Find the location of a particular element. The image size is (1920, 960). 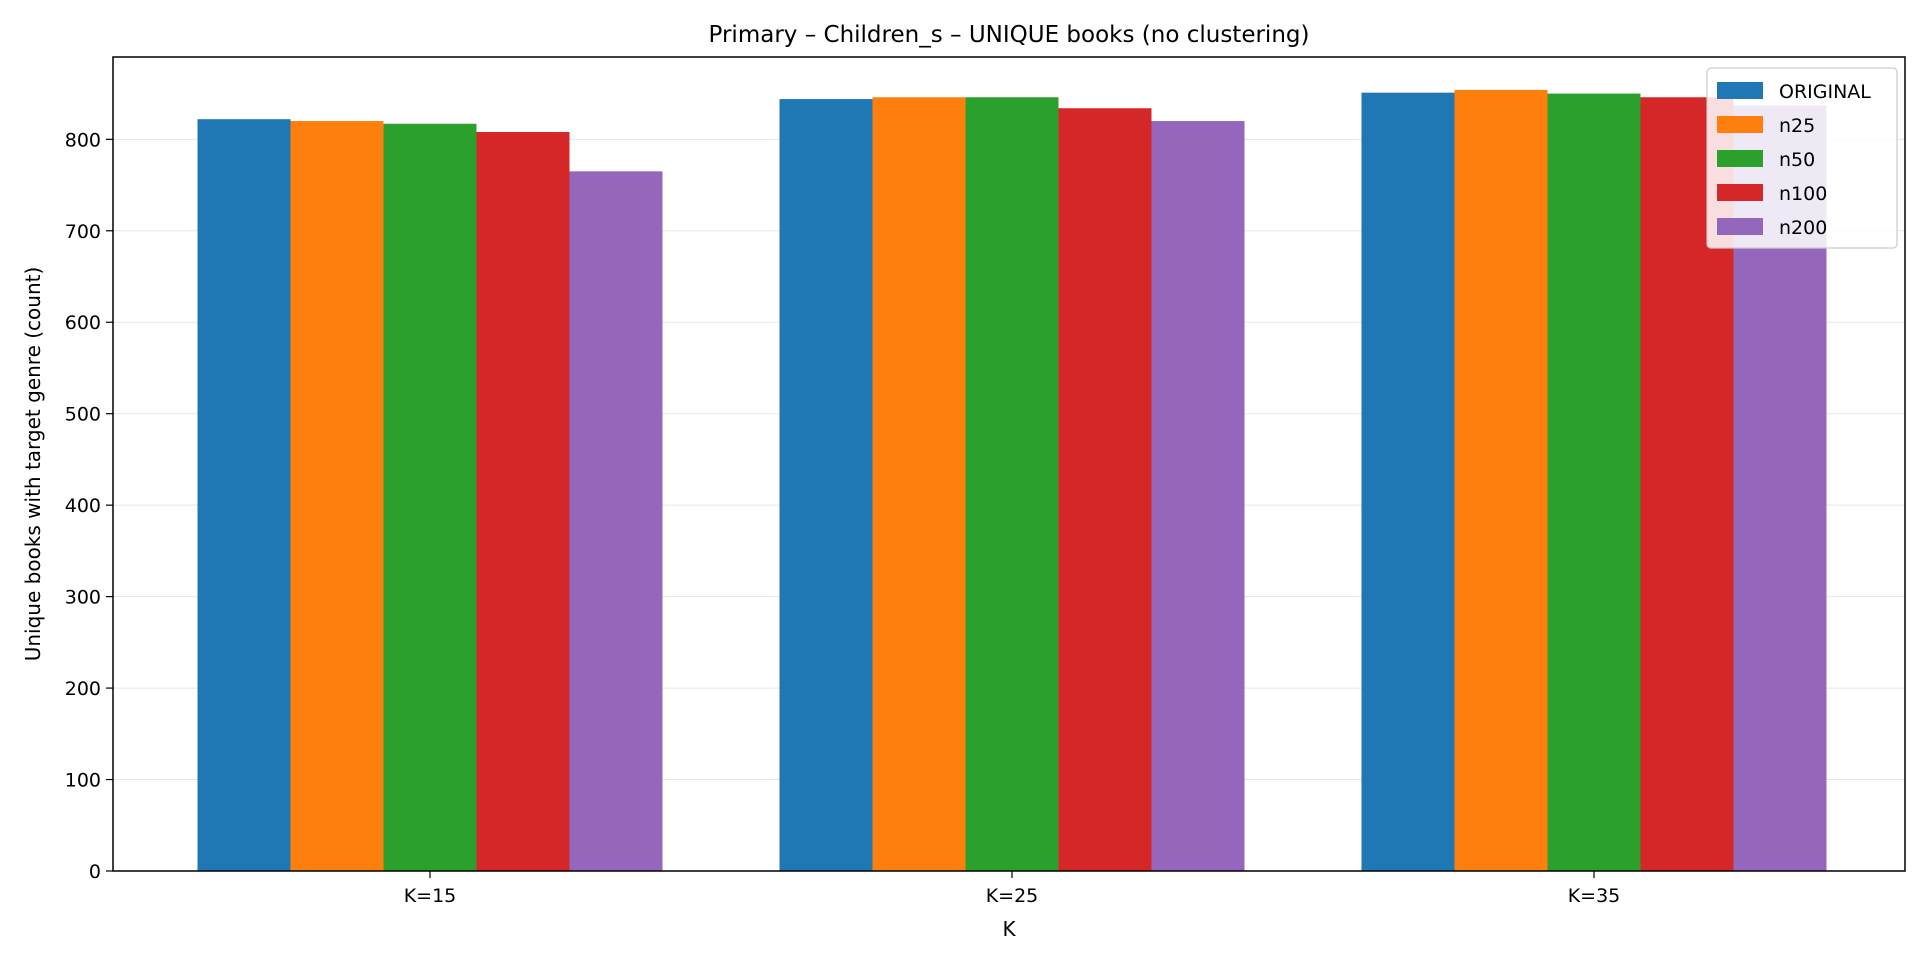

bar-n25-k25 is located at coordinates (919, 484).